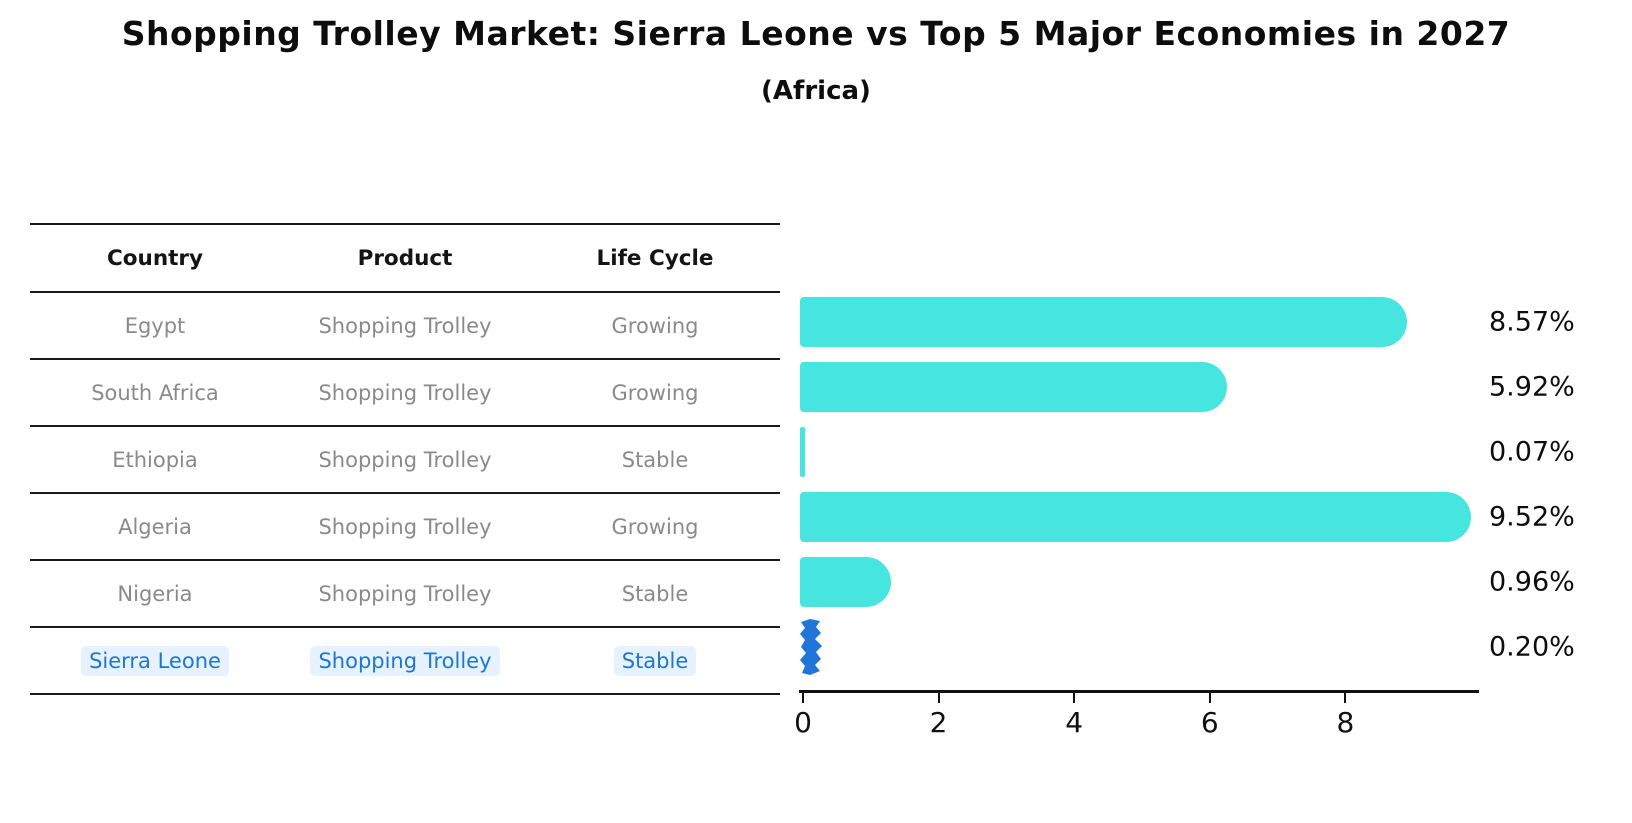  I want to click on bar-egypt, so click(1104, 322).